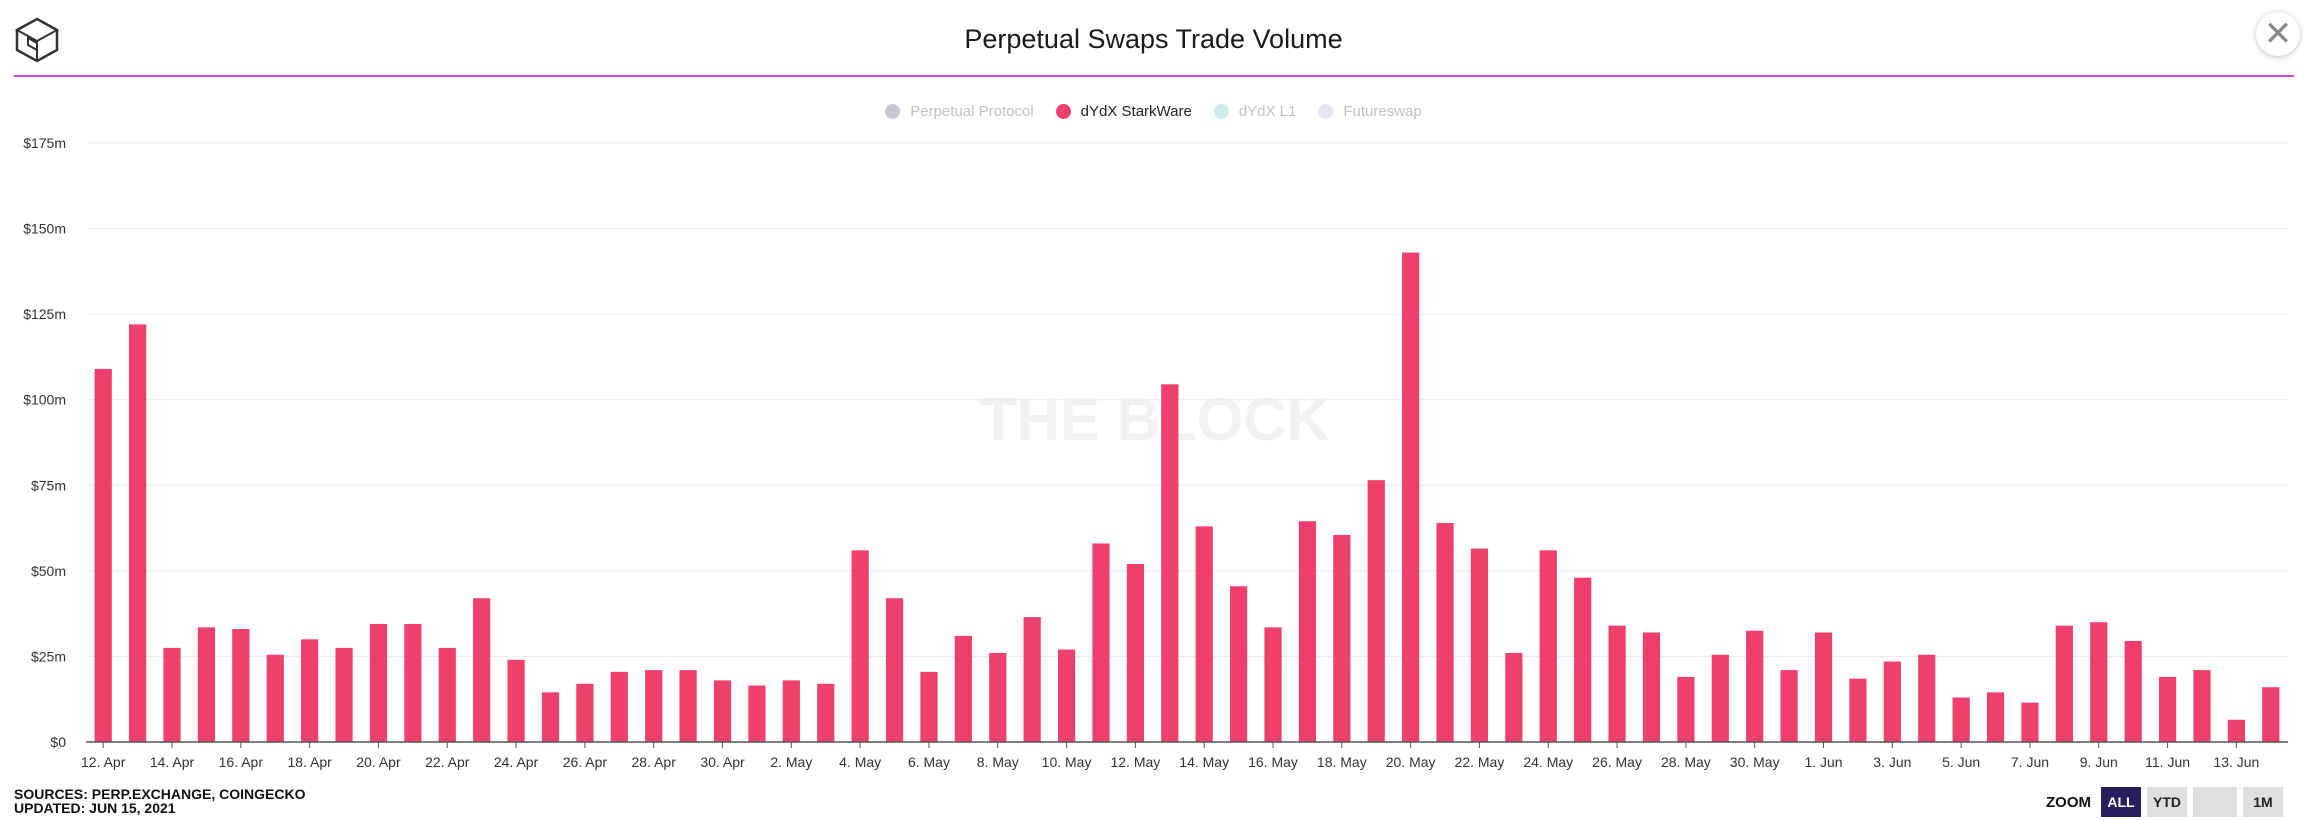 The width and height of the screenshot is (2307, 820). I want to click on x-tick-label: 18. May, so click(1342, 762).